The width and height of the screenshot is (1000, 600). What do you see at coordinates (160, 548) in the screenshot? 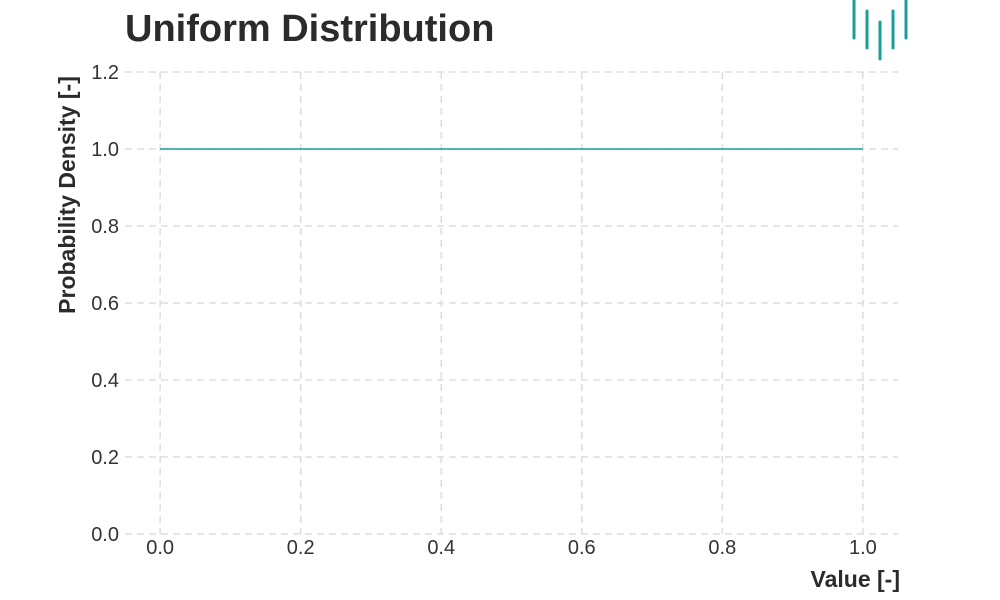
I see `x-tick-label: 0.0` at bounding box center [160, 548].